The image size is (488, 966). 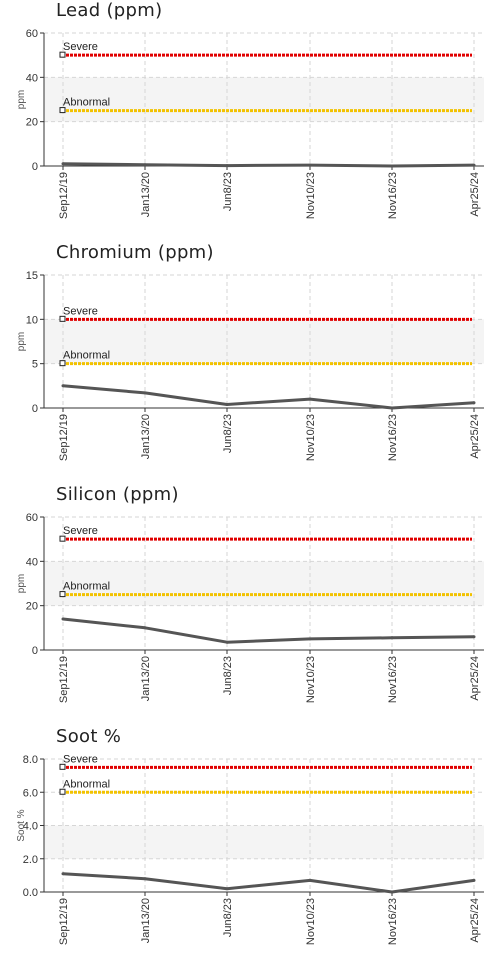 What do you see at coordinates (117, 494) in the screenshot?
I see `chart-title: Silicon (ppm)` at bounding box center [117, 494].